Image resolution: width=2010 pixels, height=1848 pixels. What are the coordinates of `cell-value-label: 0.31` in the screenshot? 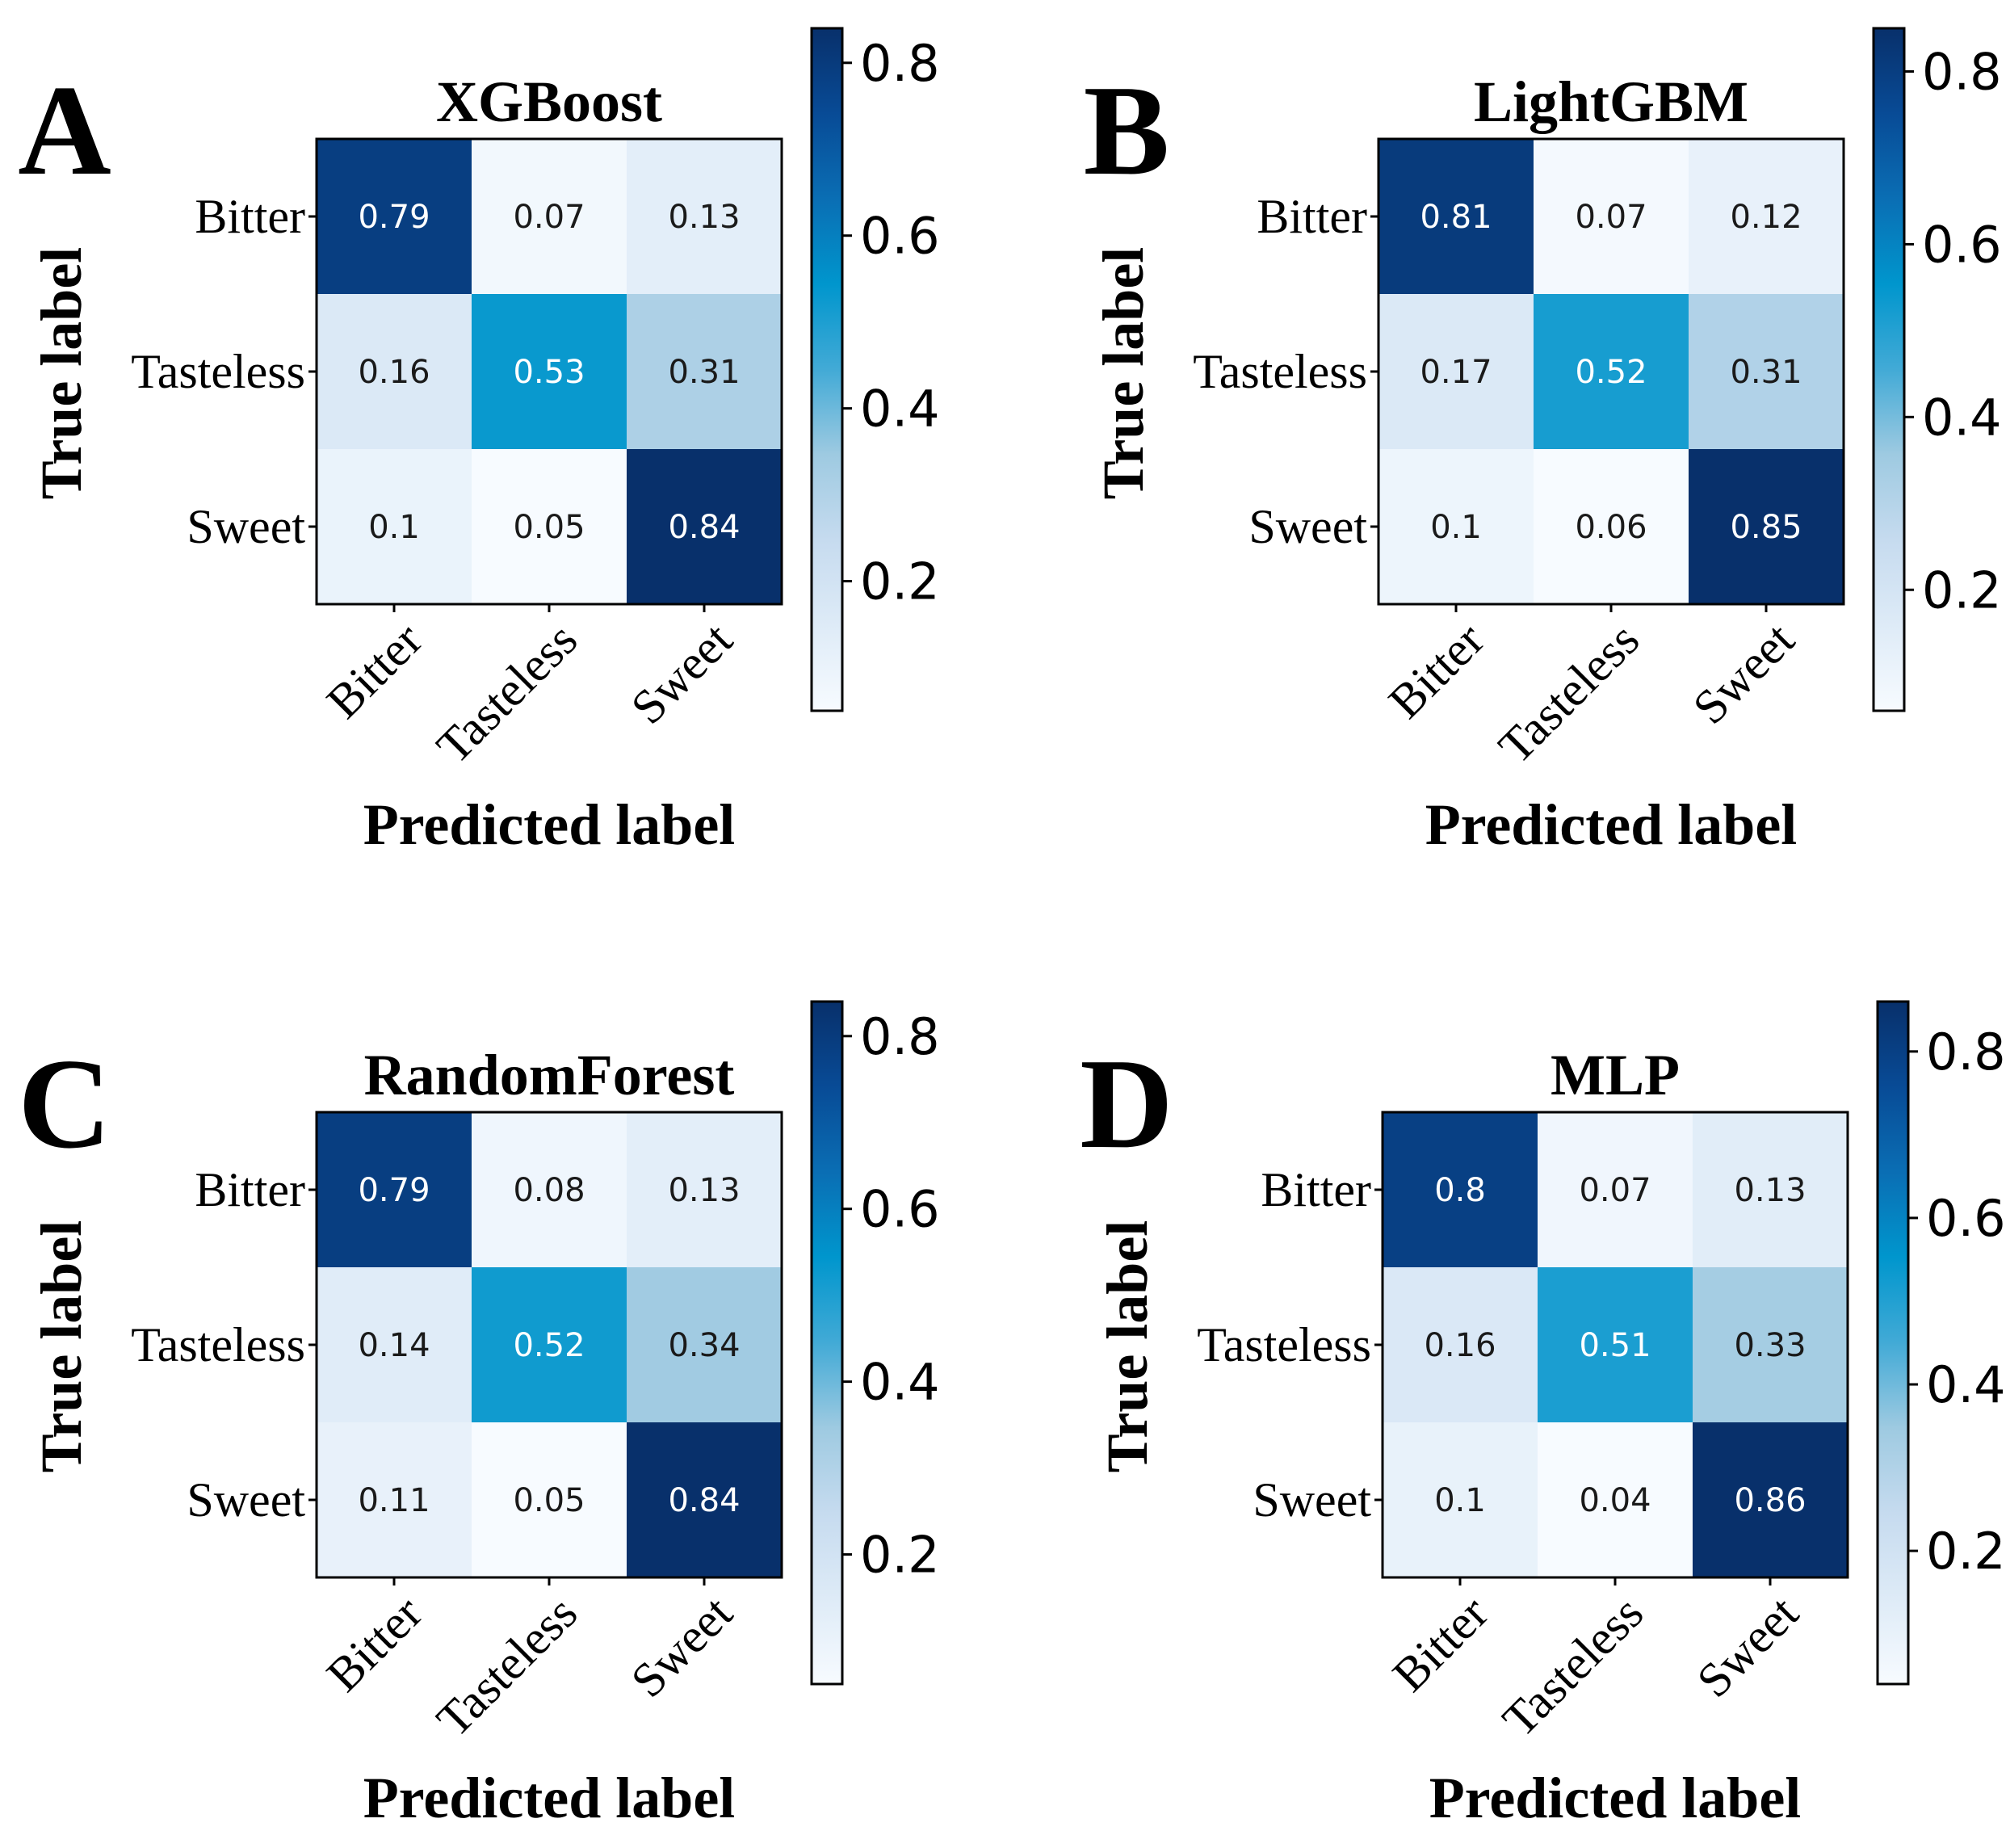 It's located at (704, 372).